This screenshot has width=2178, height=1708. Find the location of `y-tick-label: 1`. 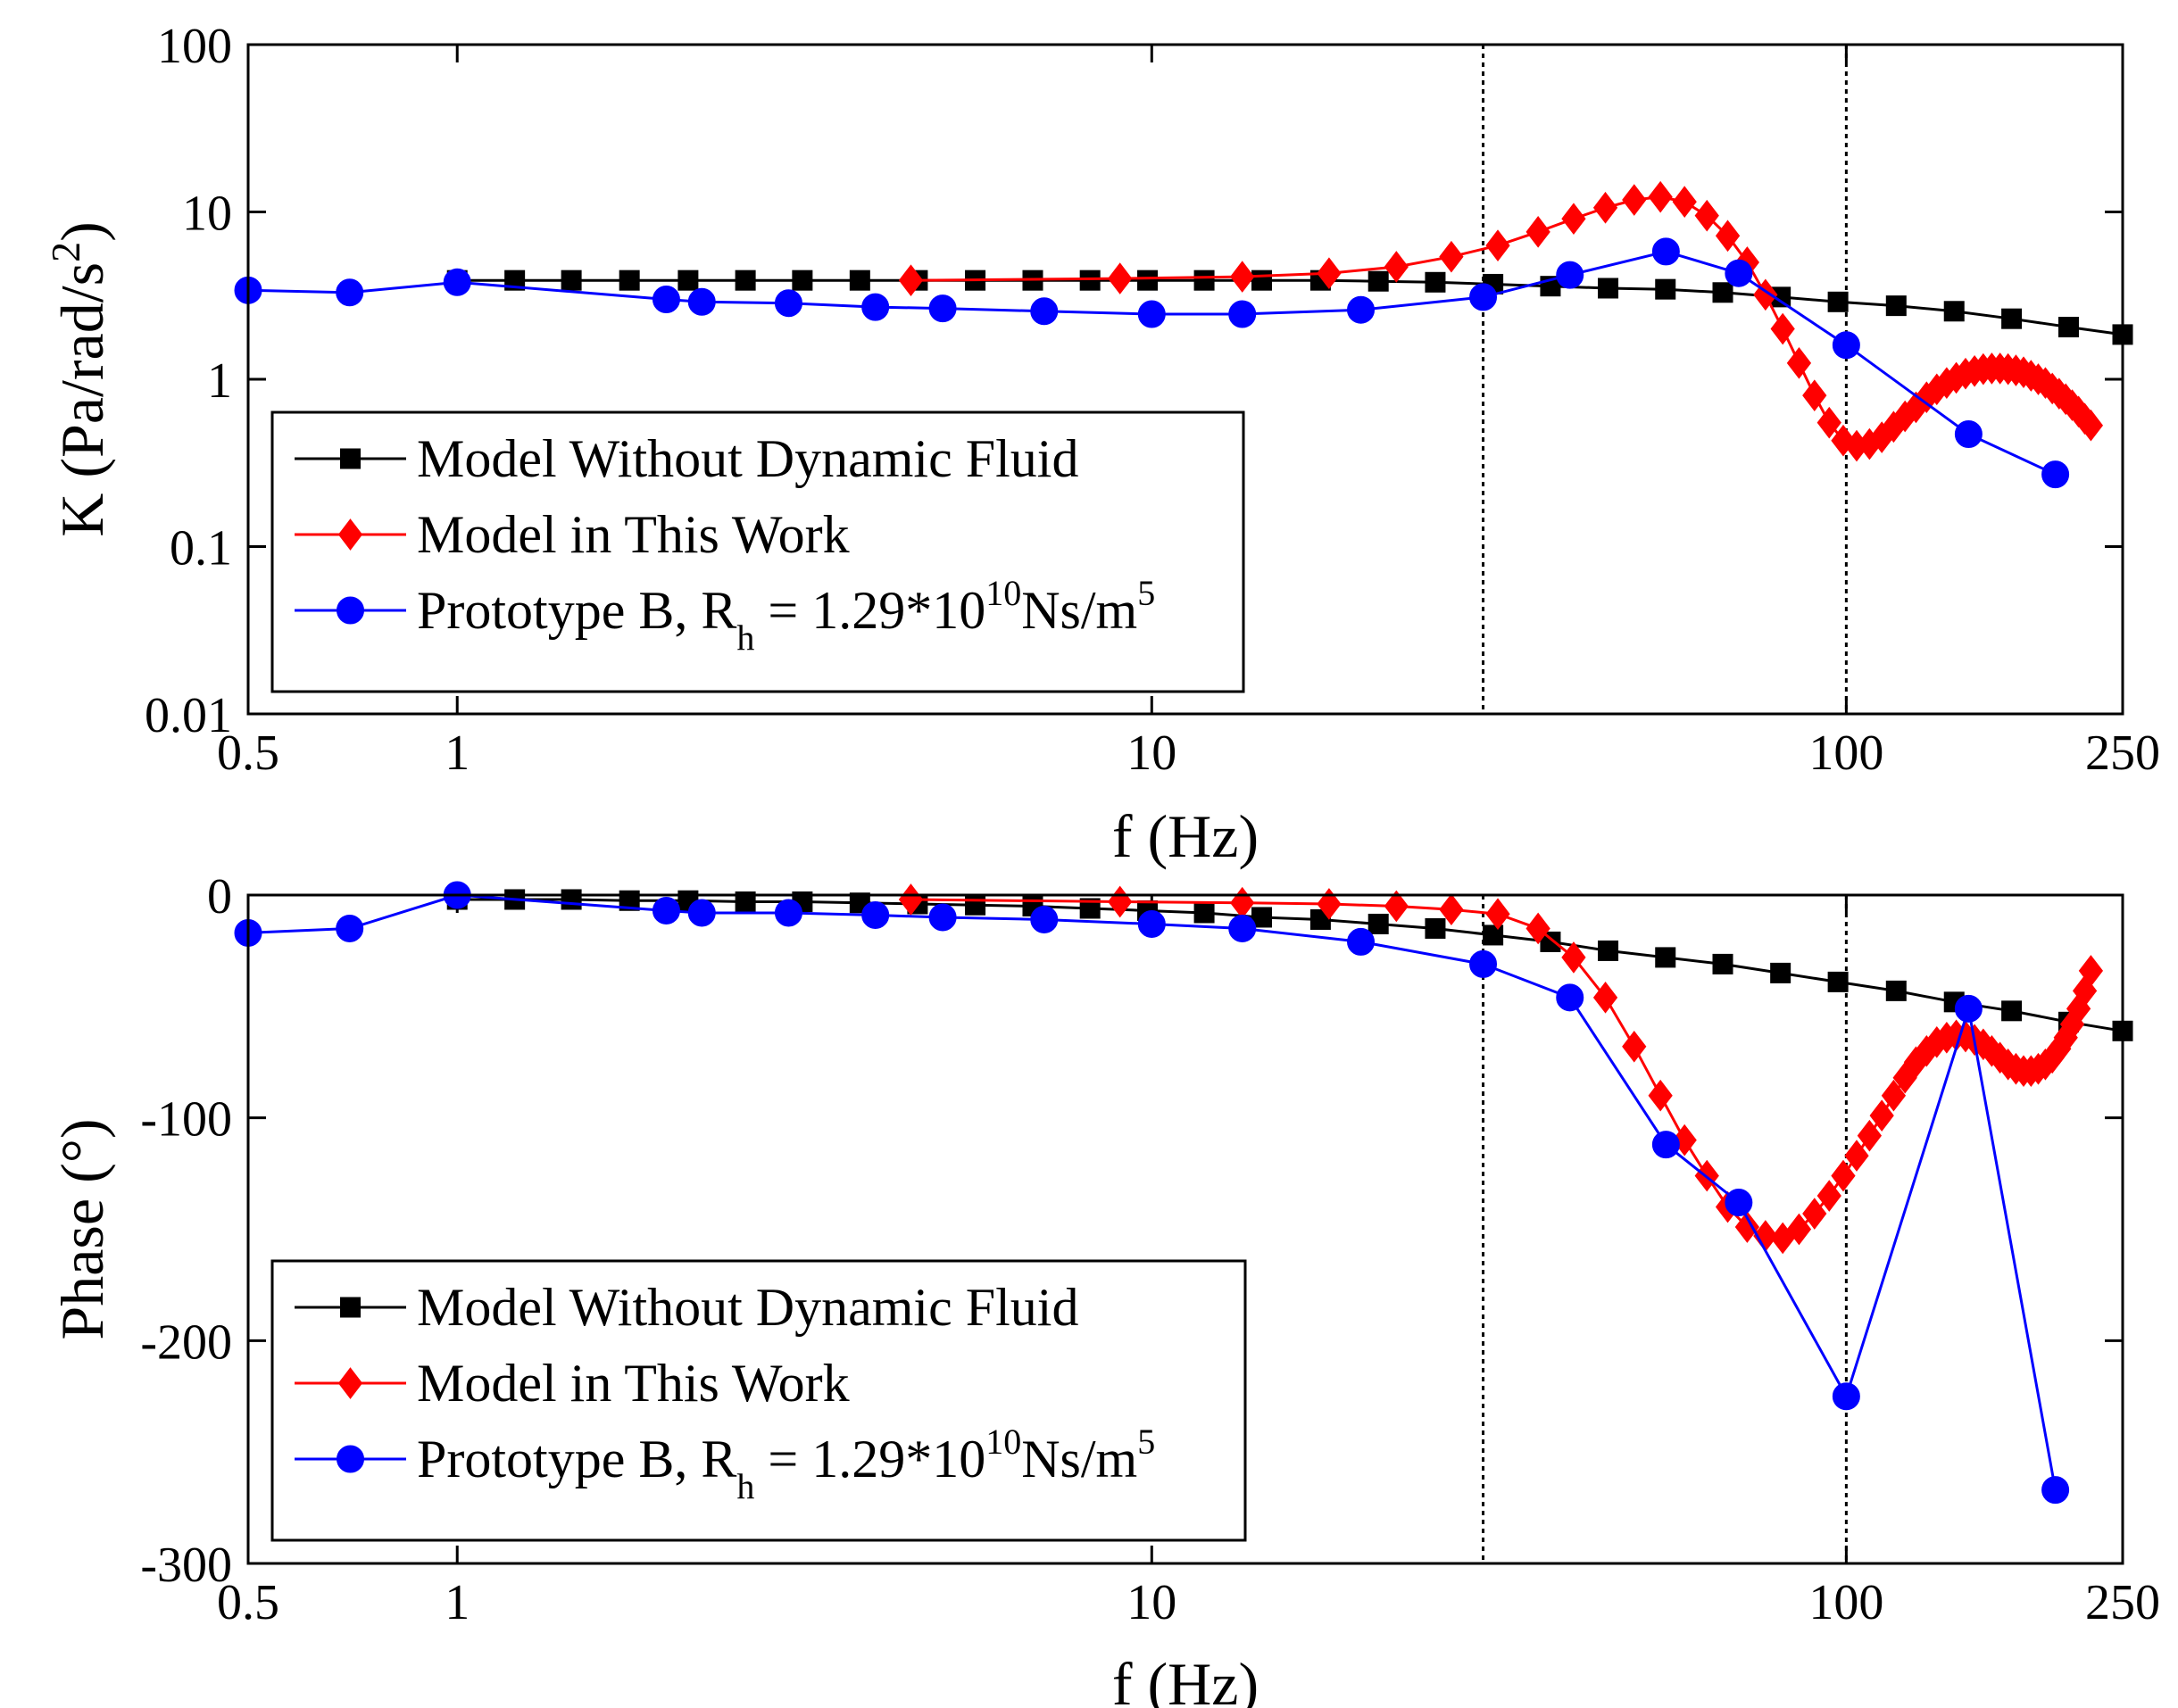

y-tick-label: 1 is located at coordinates (219, 381).